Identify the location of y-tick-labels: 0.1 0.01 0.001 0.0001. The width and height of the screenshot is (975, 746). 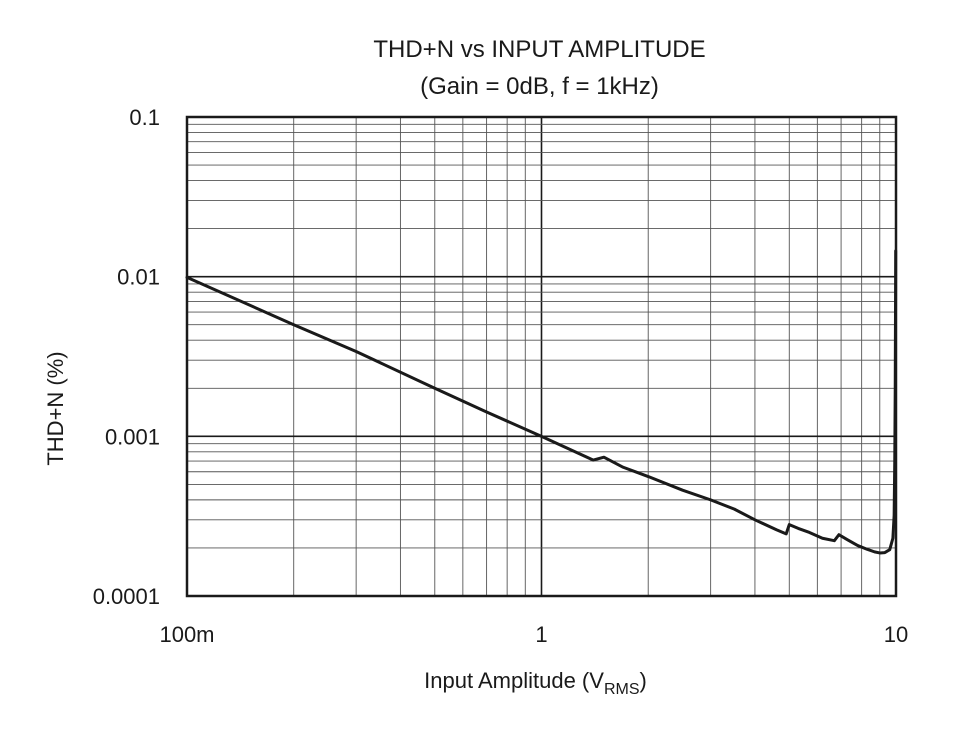
(126, 357).